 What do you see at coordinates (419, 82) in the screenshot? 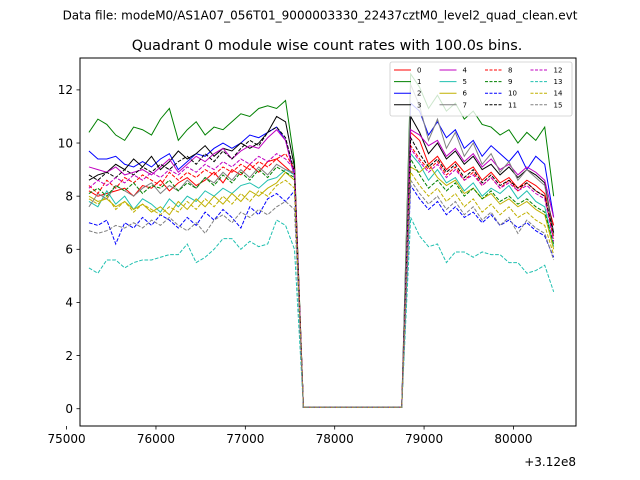
I see `legend-label-1: 1` at bounding box center [419, 82].